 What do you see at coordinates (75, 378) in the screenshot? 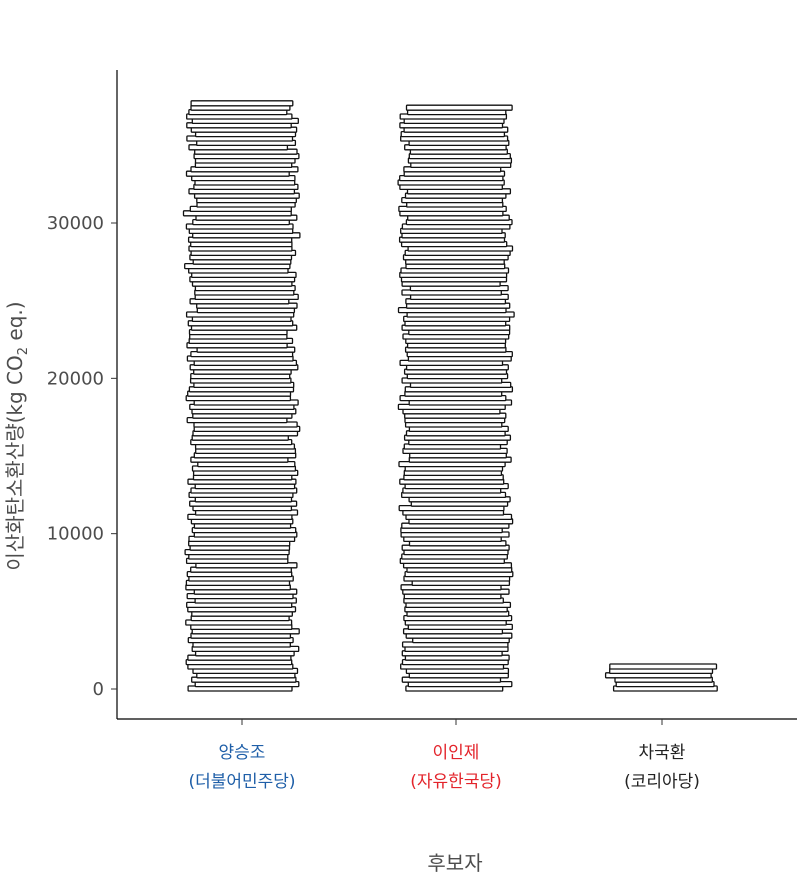
I see `y-tick-label: 20000` at bounding box center [75, 378].